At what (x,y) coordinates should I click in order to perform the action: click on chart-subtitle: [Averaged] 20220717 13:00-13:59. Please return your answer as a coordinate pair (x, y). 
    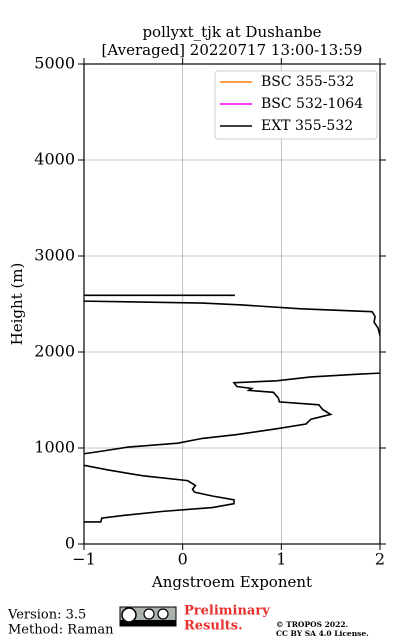
    Looking at the image, I should click on (232, 50).